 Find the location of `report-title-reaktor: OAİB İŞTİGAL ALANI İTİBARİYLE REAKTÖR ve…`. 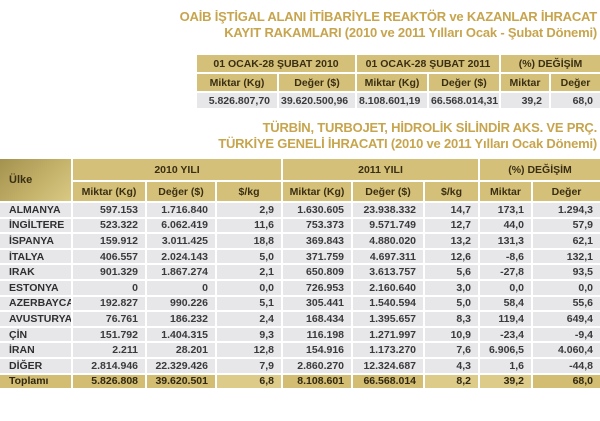

report-title-reaktor: OAİB İŞTİGAL ALANI İTİBARİYLE REAKTÖR ve… is located at coordinates (388, 25).